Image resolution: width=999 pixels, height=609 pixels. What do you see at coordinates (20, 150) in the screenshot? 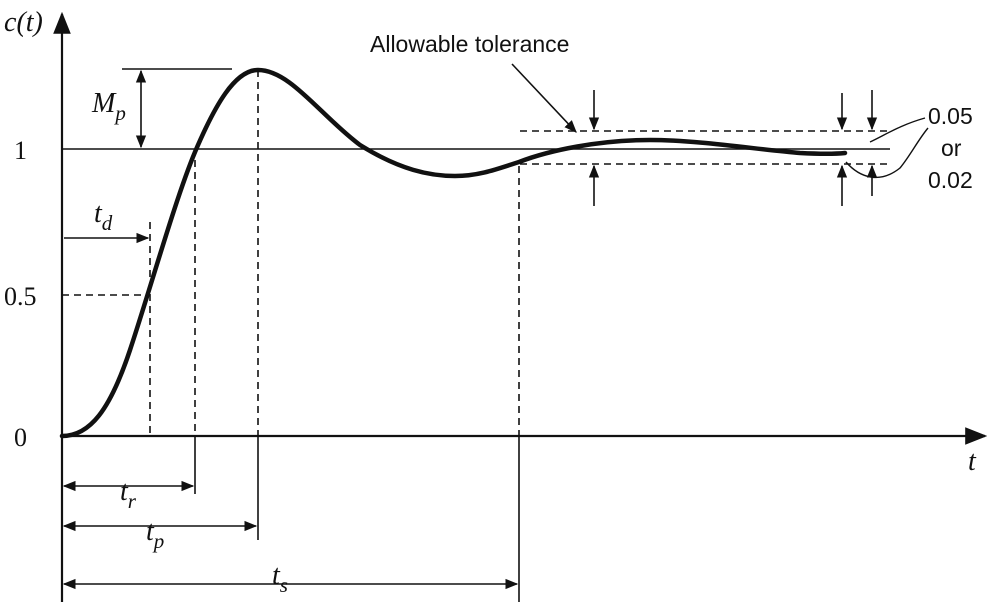
I see `tick-label-1: 1` at bounding box center [20, 150].